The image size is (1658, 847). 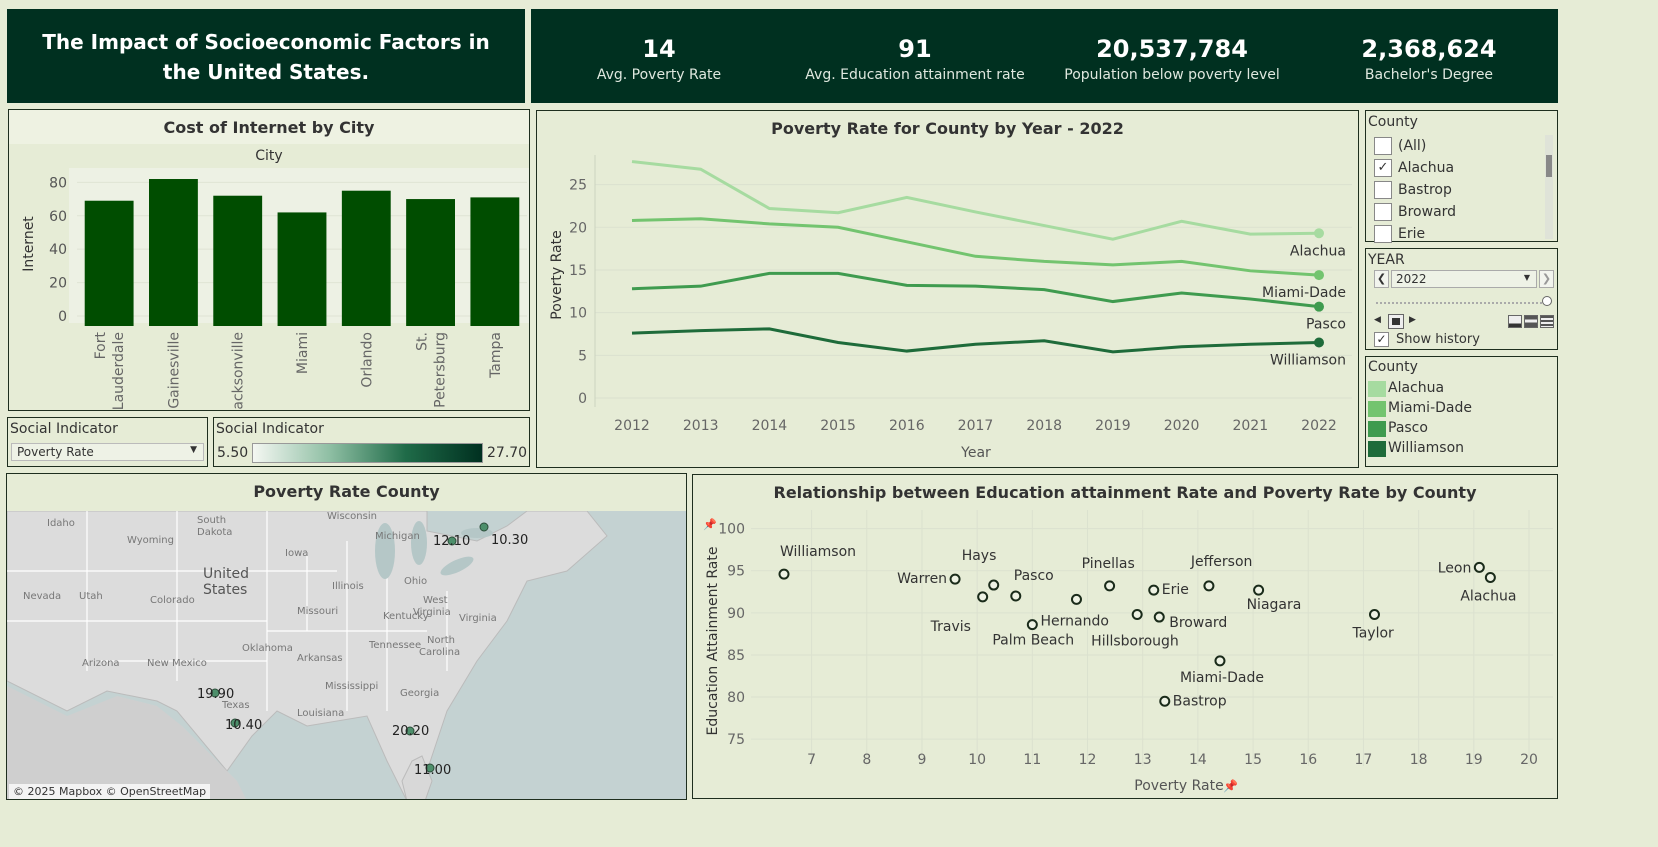 I want to click on map-region-label: Arizona, so click(x=101, y=663).